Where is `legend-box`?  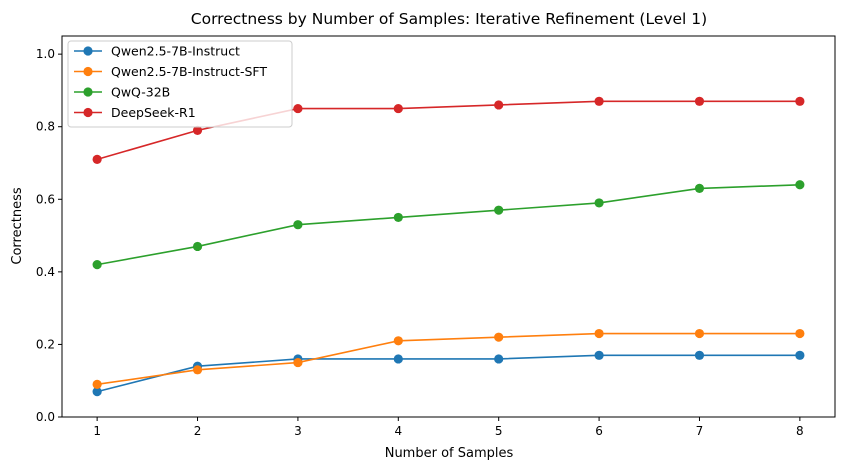
legend-box is located at coordinates (180, 84).